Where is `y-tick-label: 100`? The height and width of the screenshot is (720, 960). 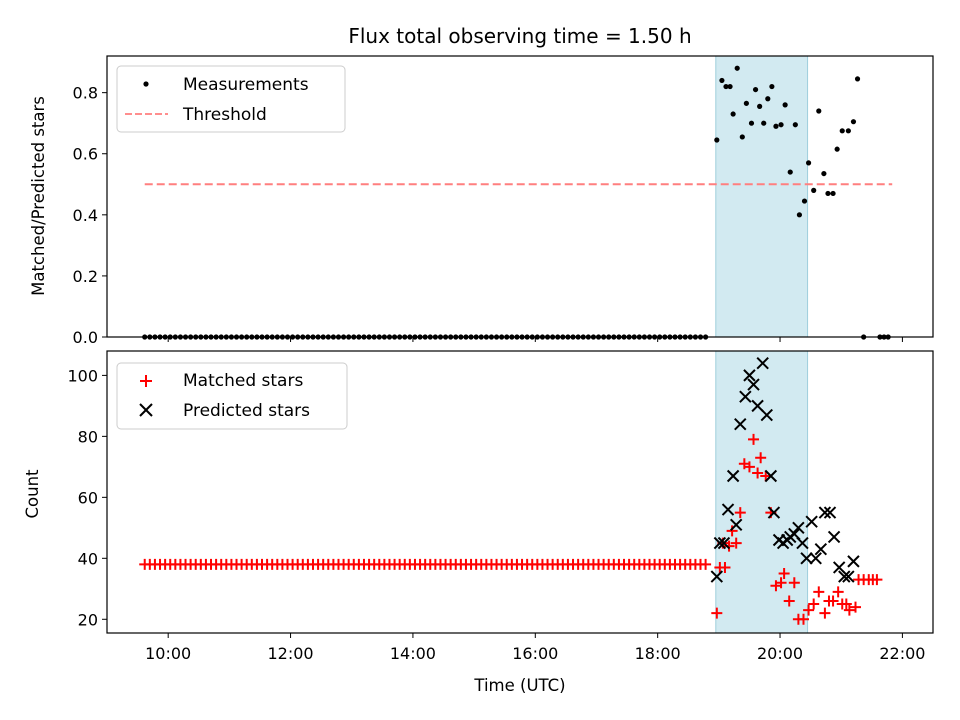
y-tick-label: 100 is located at coordinates (82, 375).